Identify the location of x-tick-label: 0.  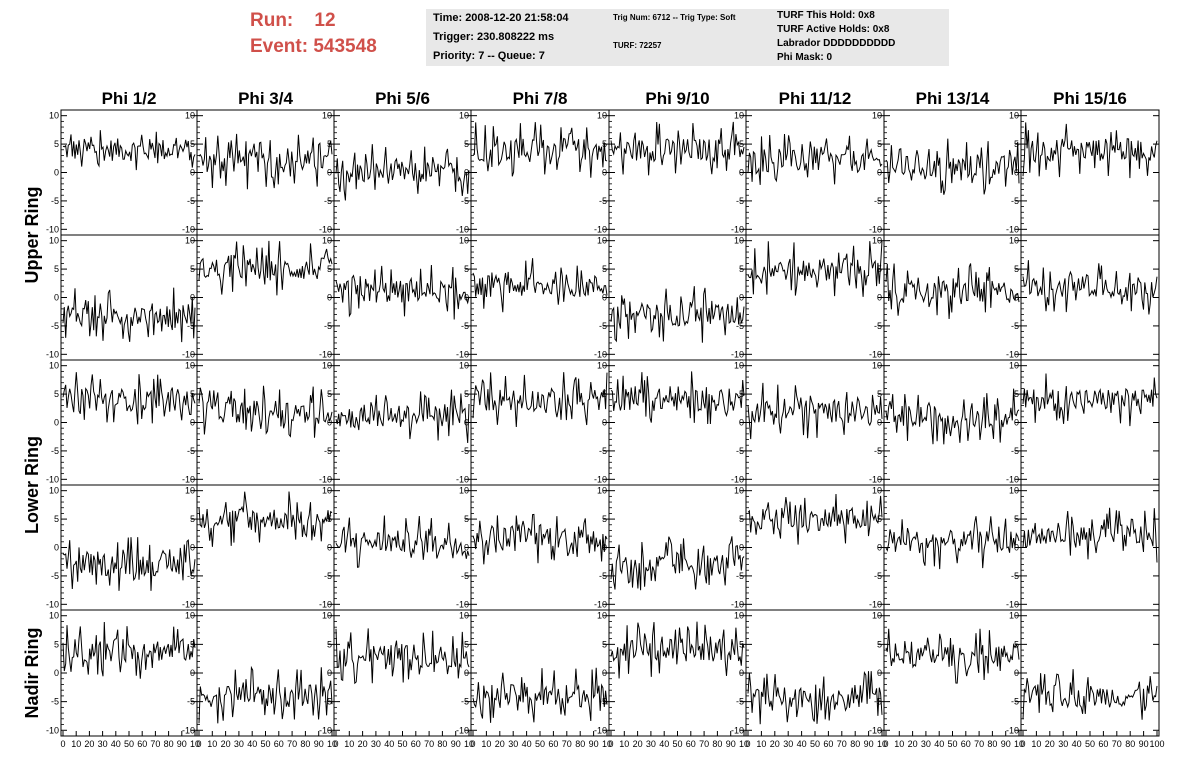
(198, 744).